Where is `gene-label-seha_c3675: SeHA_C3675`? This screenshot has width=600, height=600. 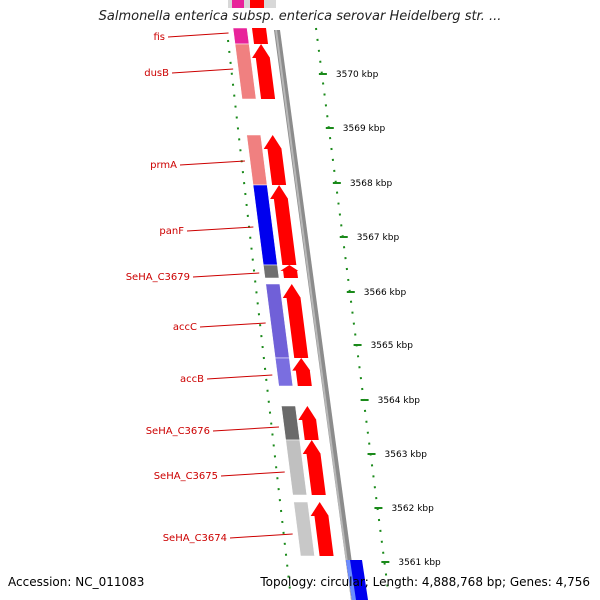 gene-label-seha_c3675: SeHA_C3675 is located at coordinates (186, 476).